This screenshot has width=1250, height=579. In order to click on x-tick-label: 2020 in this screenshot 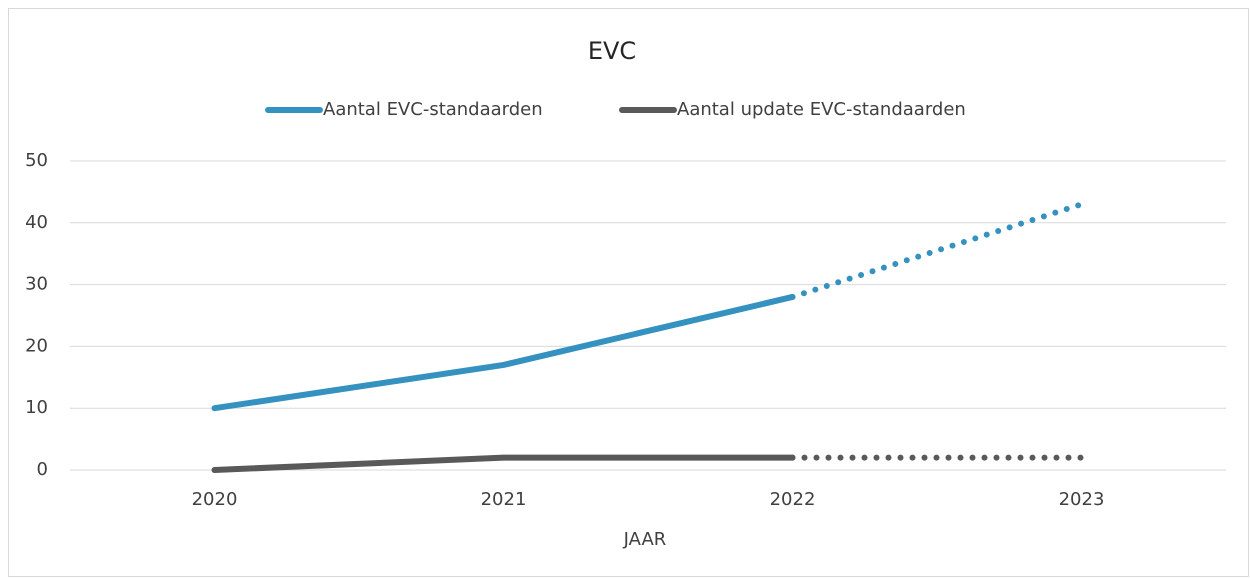, I will do `click(215, 499)`.